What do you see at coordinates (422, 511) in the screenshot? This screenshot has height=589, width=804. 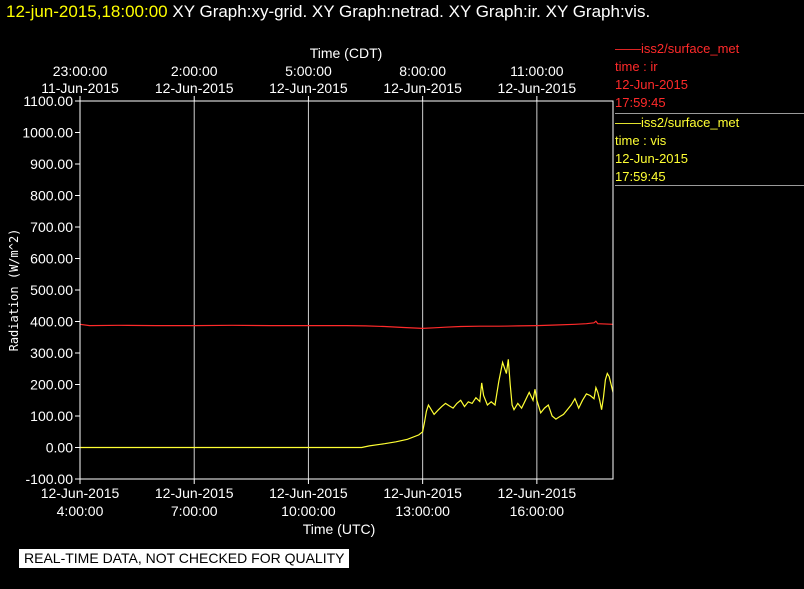 I see `x-tick-label-bottom-time: 13:00:00` at bounding box center [422, 511].